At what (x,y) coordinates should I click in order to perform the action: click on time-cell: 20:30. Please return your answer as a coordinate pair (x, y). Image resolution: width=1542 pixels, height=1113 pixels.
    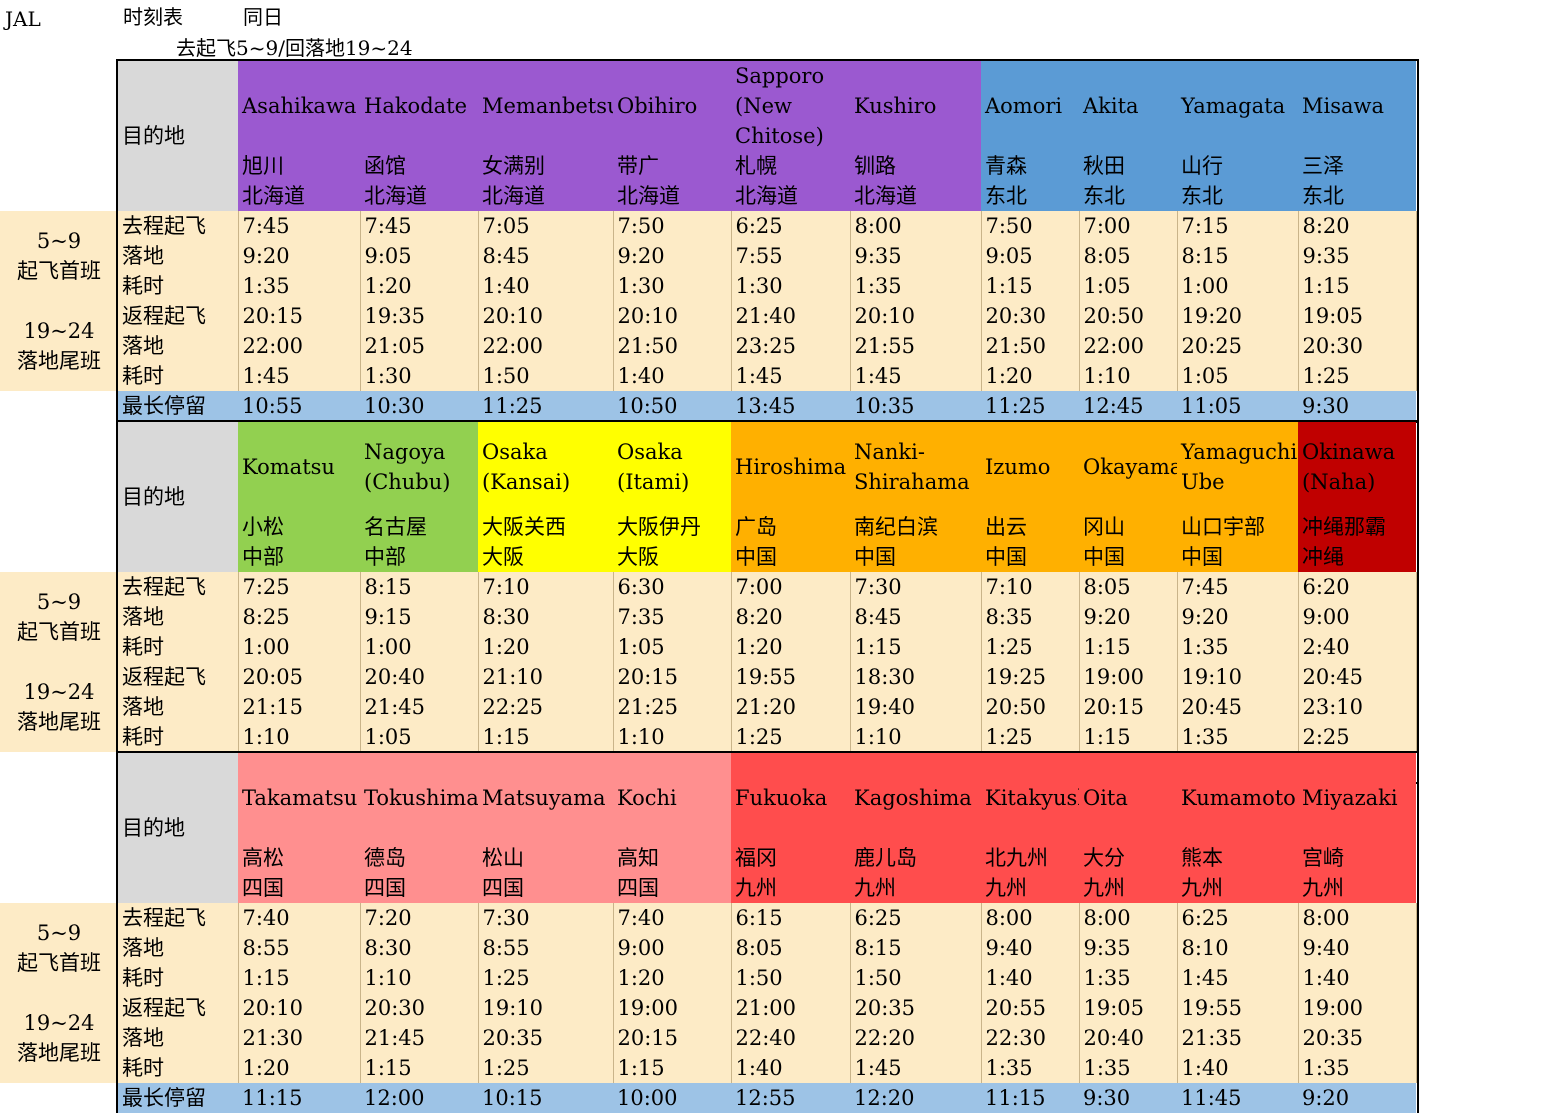
    Looking at the image, I should click on (1030, 316).